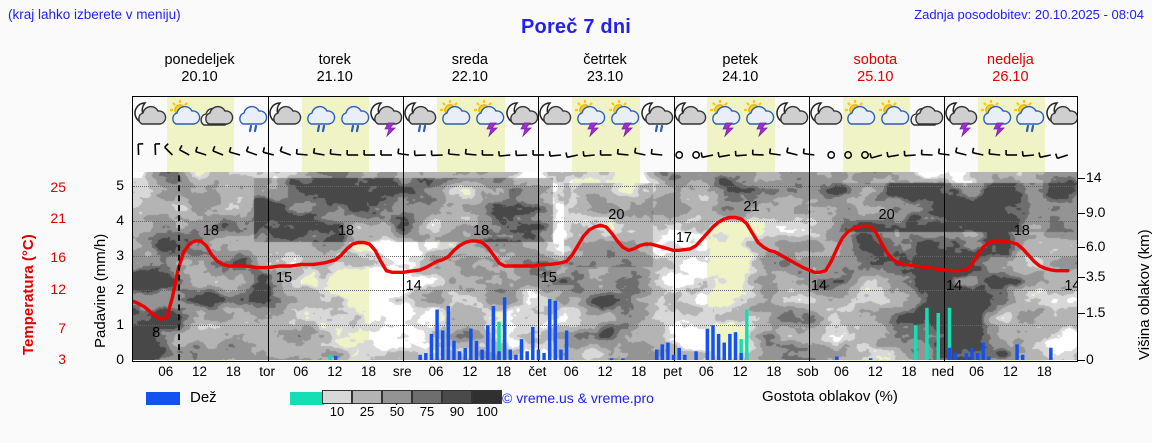  I want to click on credit-text: © vreme.us & vreme.pro, so click(578, 398).